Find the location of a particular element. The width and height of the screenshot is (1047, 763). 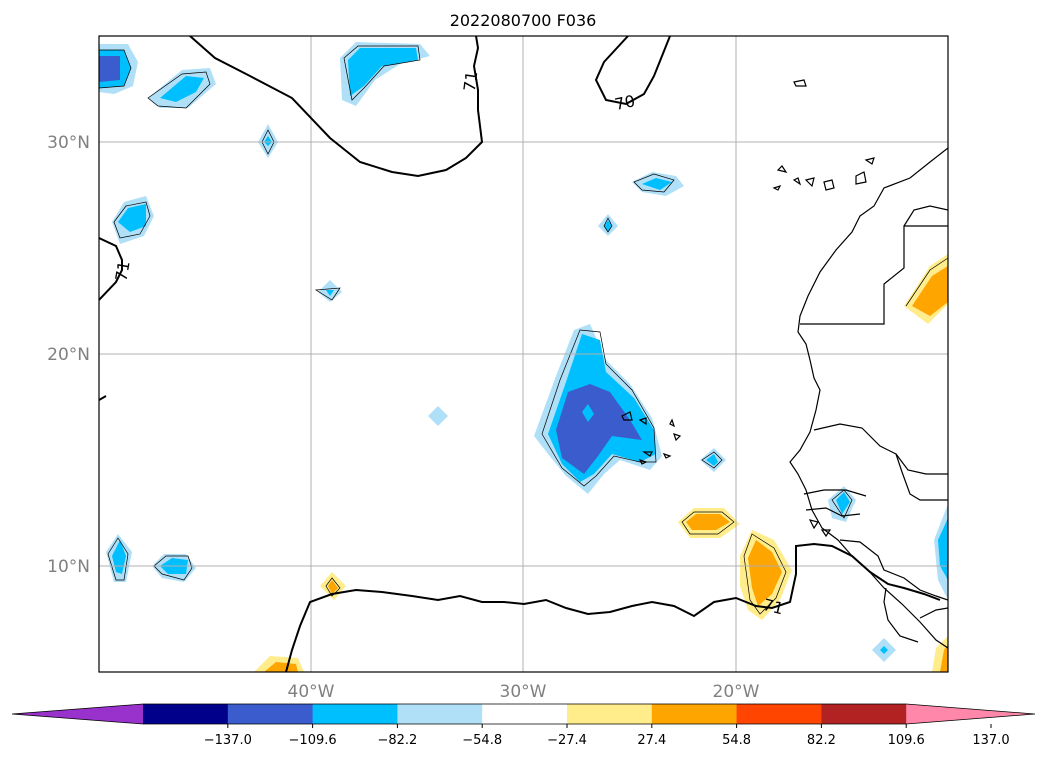

lat-label-10n: 10°N is located at coordinates (68, 567).